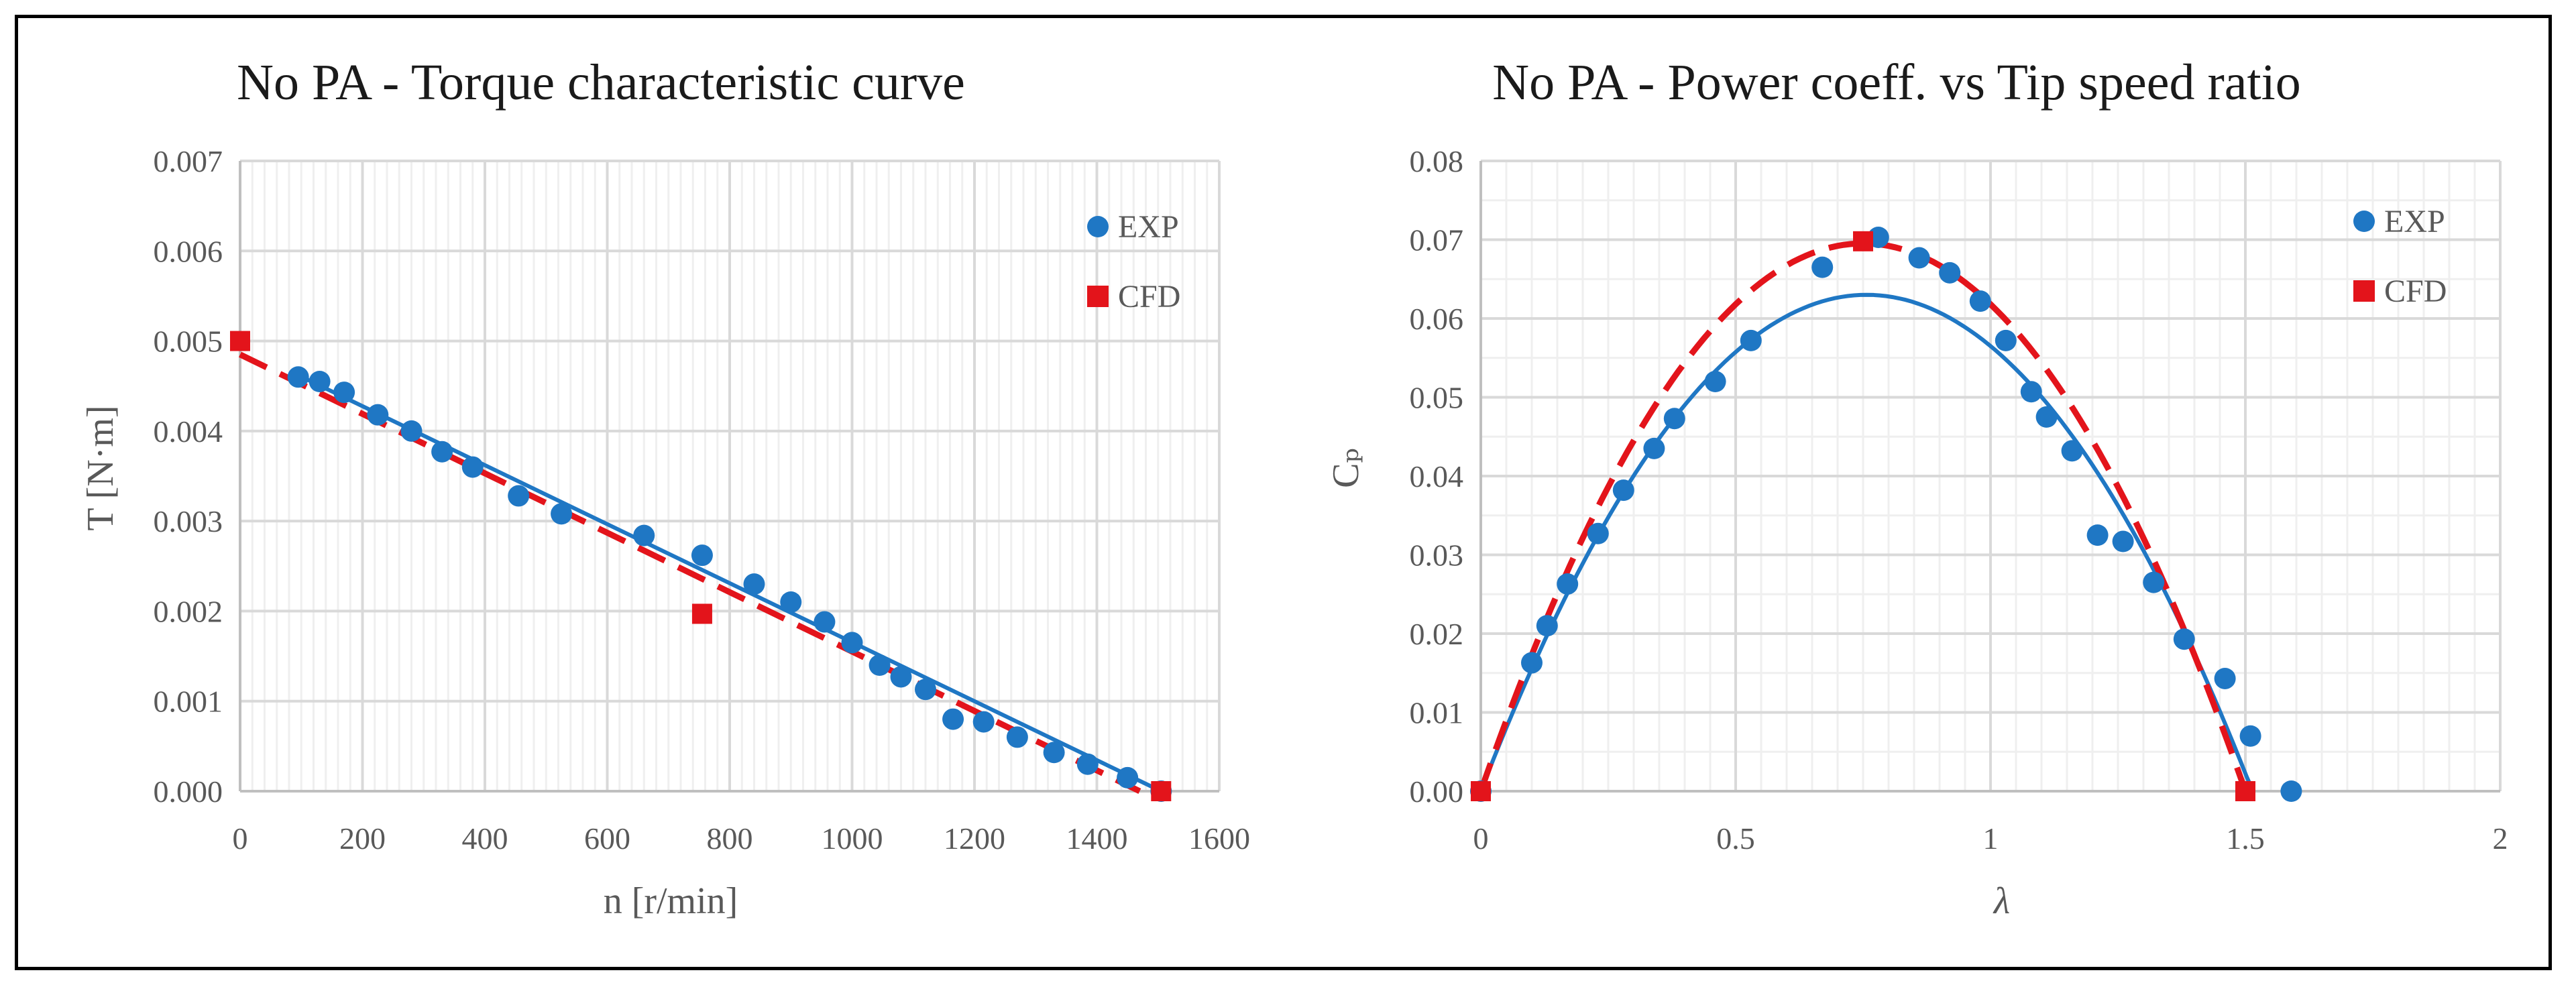 Image resolution: width=2576 pixels, height=993 pixels. What do you see at coordinates (1896, 82) in the screenshot?
I see `chart-title: No PA - Power coeff. vs Tip speed ratio` at bounding box center [1896, 82].